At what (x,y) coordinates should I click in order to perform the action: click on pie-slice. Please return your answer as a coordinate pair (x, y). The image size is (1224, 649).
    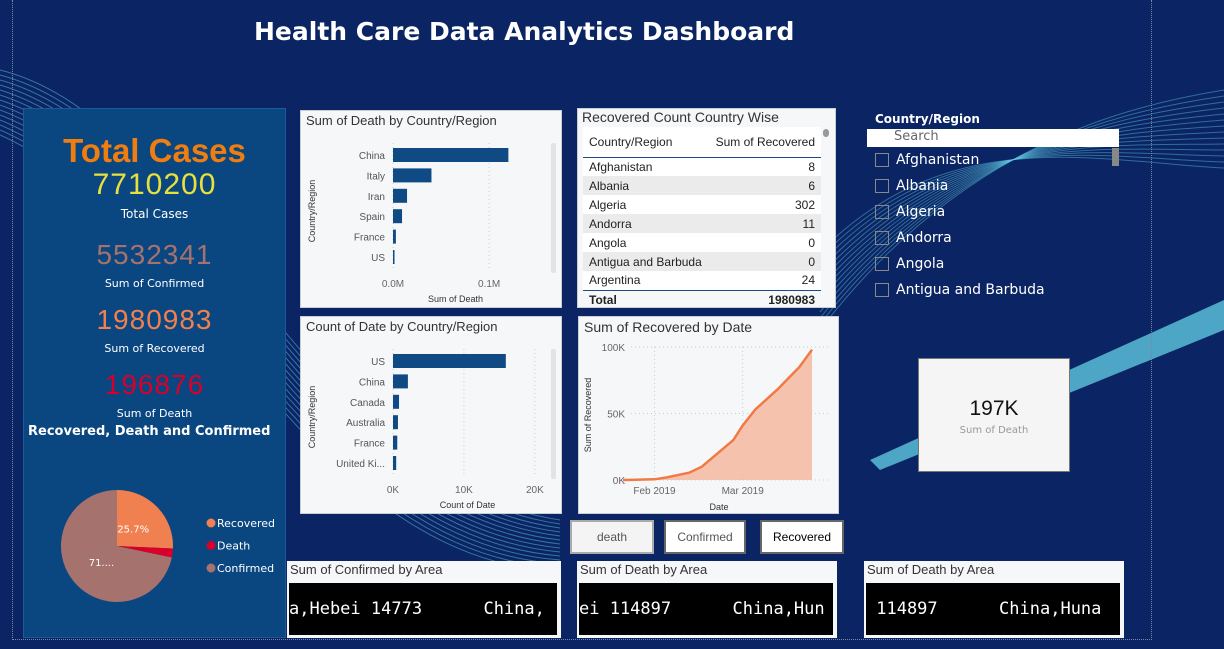
    Looking at the image, I should click on (145, 519).